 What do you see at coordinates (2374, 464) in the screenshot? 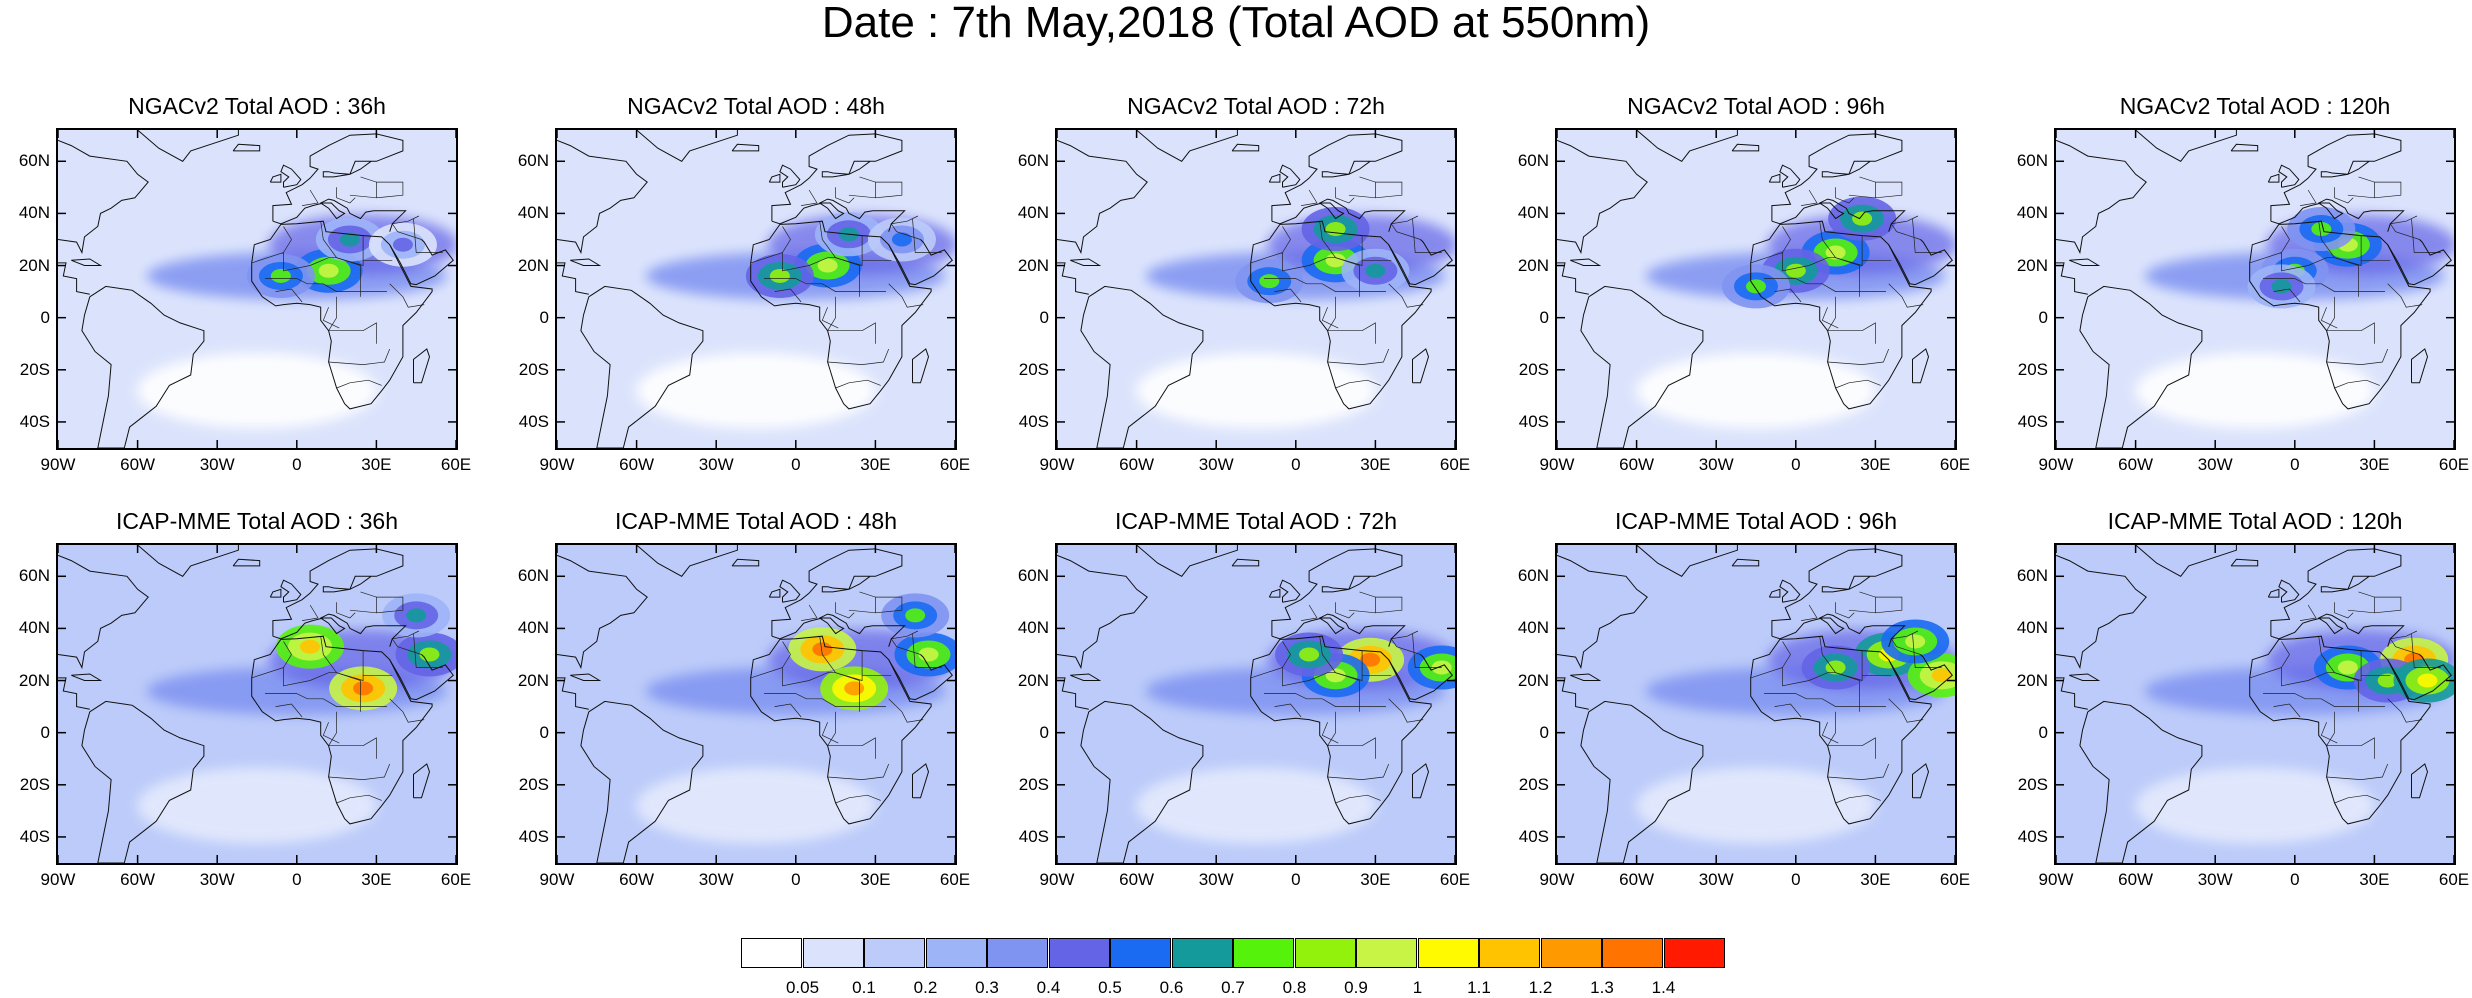
I see `lon-tick-label: 30E` at bounding box center [2374, 464].